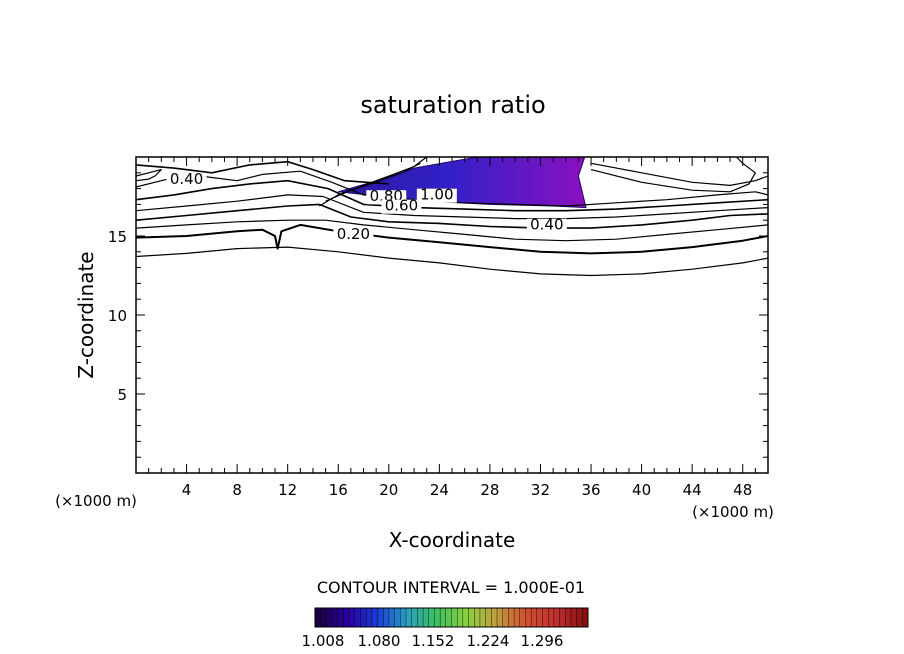 The width and height of the screenshot is (904, 654). I want to click on contour-label-6: 0.40, so click(546, 225).